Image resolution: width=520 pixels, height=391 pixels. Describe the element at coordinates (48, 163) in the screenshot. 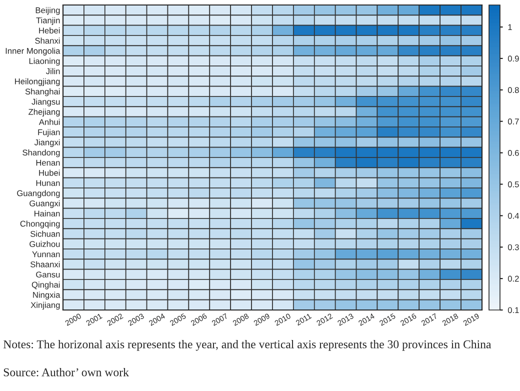

I see `y-tick-label: Henan` at that location.